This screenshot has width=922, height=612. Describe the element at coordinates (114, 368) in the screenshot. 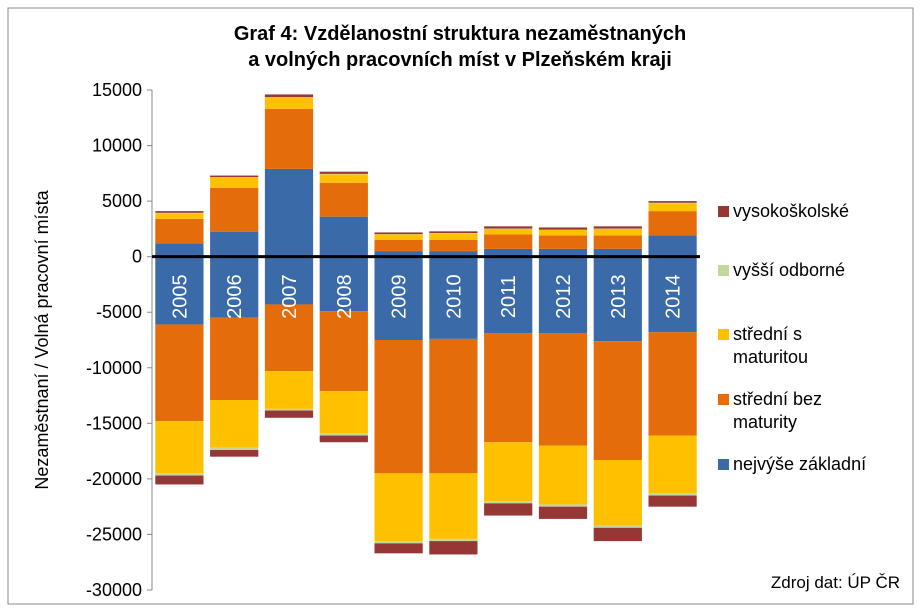

I see `y-tick-label: -10000` at that location.